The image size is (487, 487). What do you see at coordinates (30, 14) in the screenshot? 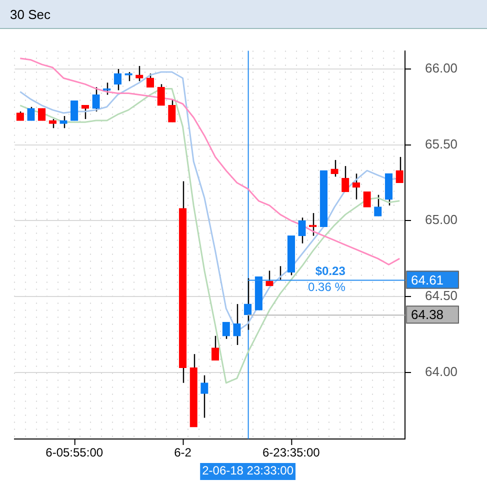
I see `chart-title: 30 Sec` at bounding box center [30, 14].